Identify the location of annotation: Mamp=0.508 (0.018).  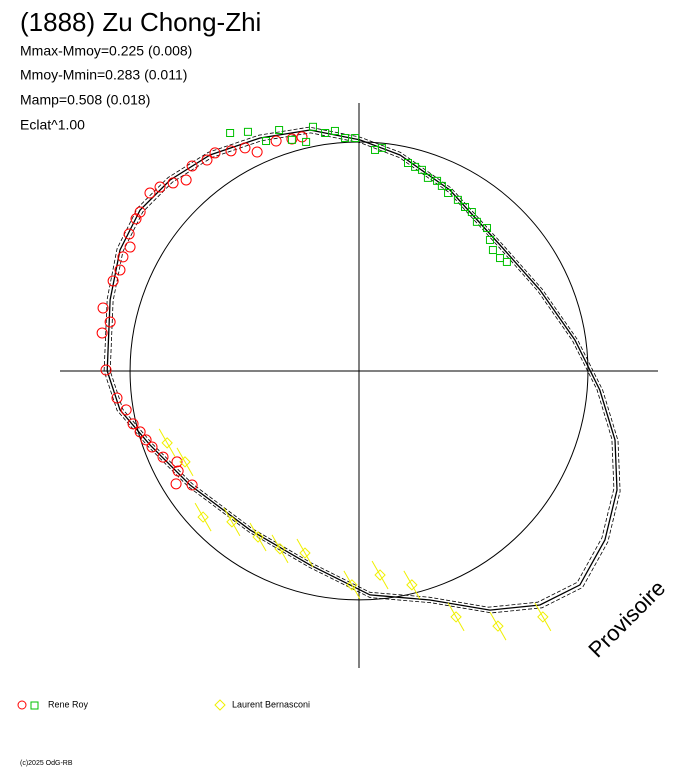
(85, 100).